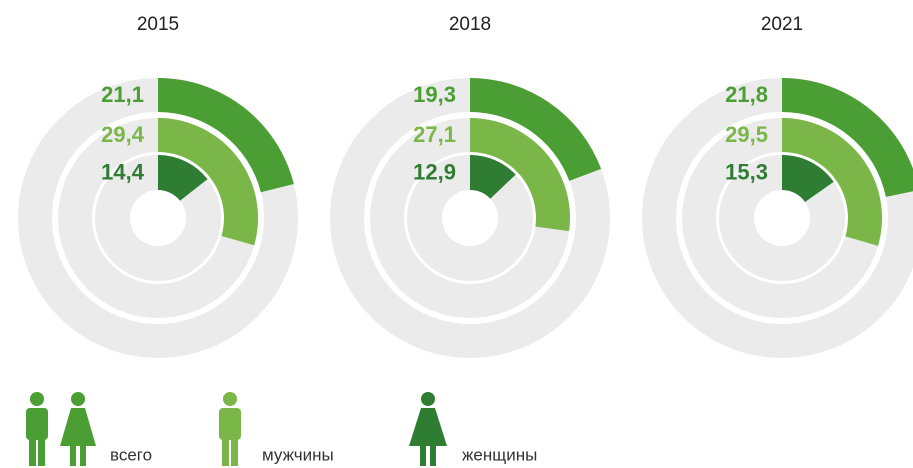 The height and width of the screenshot is (468, 913). I want to click on icon-men, so click(230, 429).